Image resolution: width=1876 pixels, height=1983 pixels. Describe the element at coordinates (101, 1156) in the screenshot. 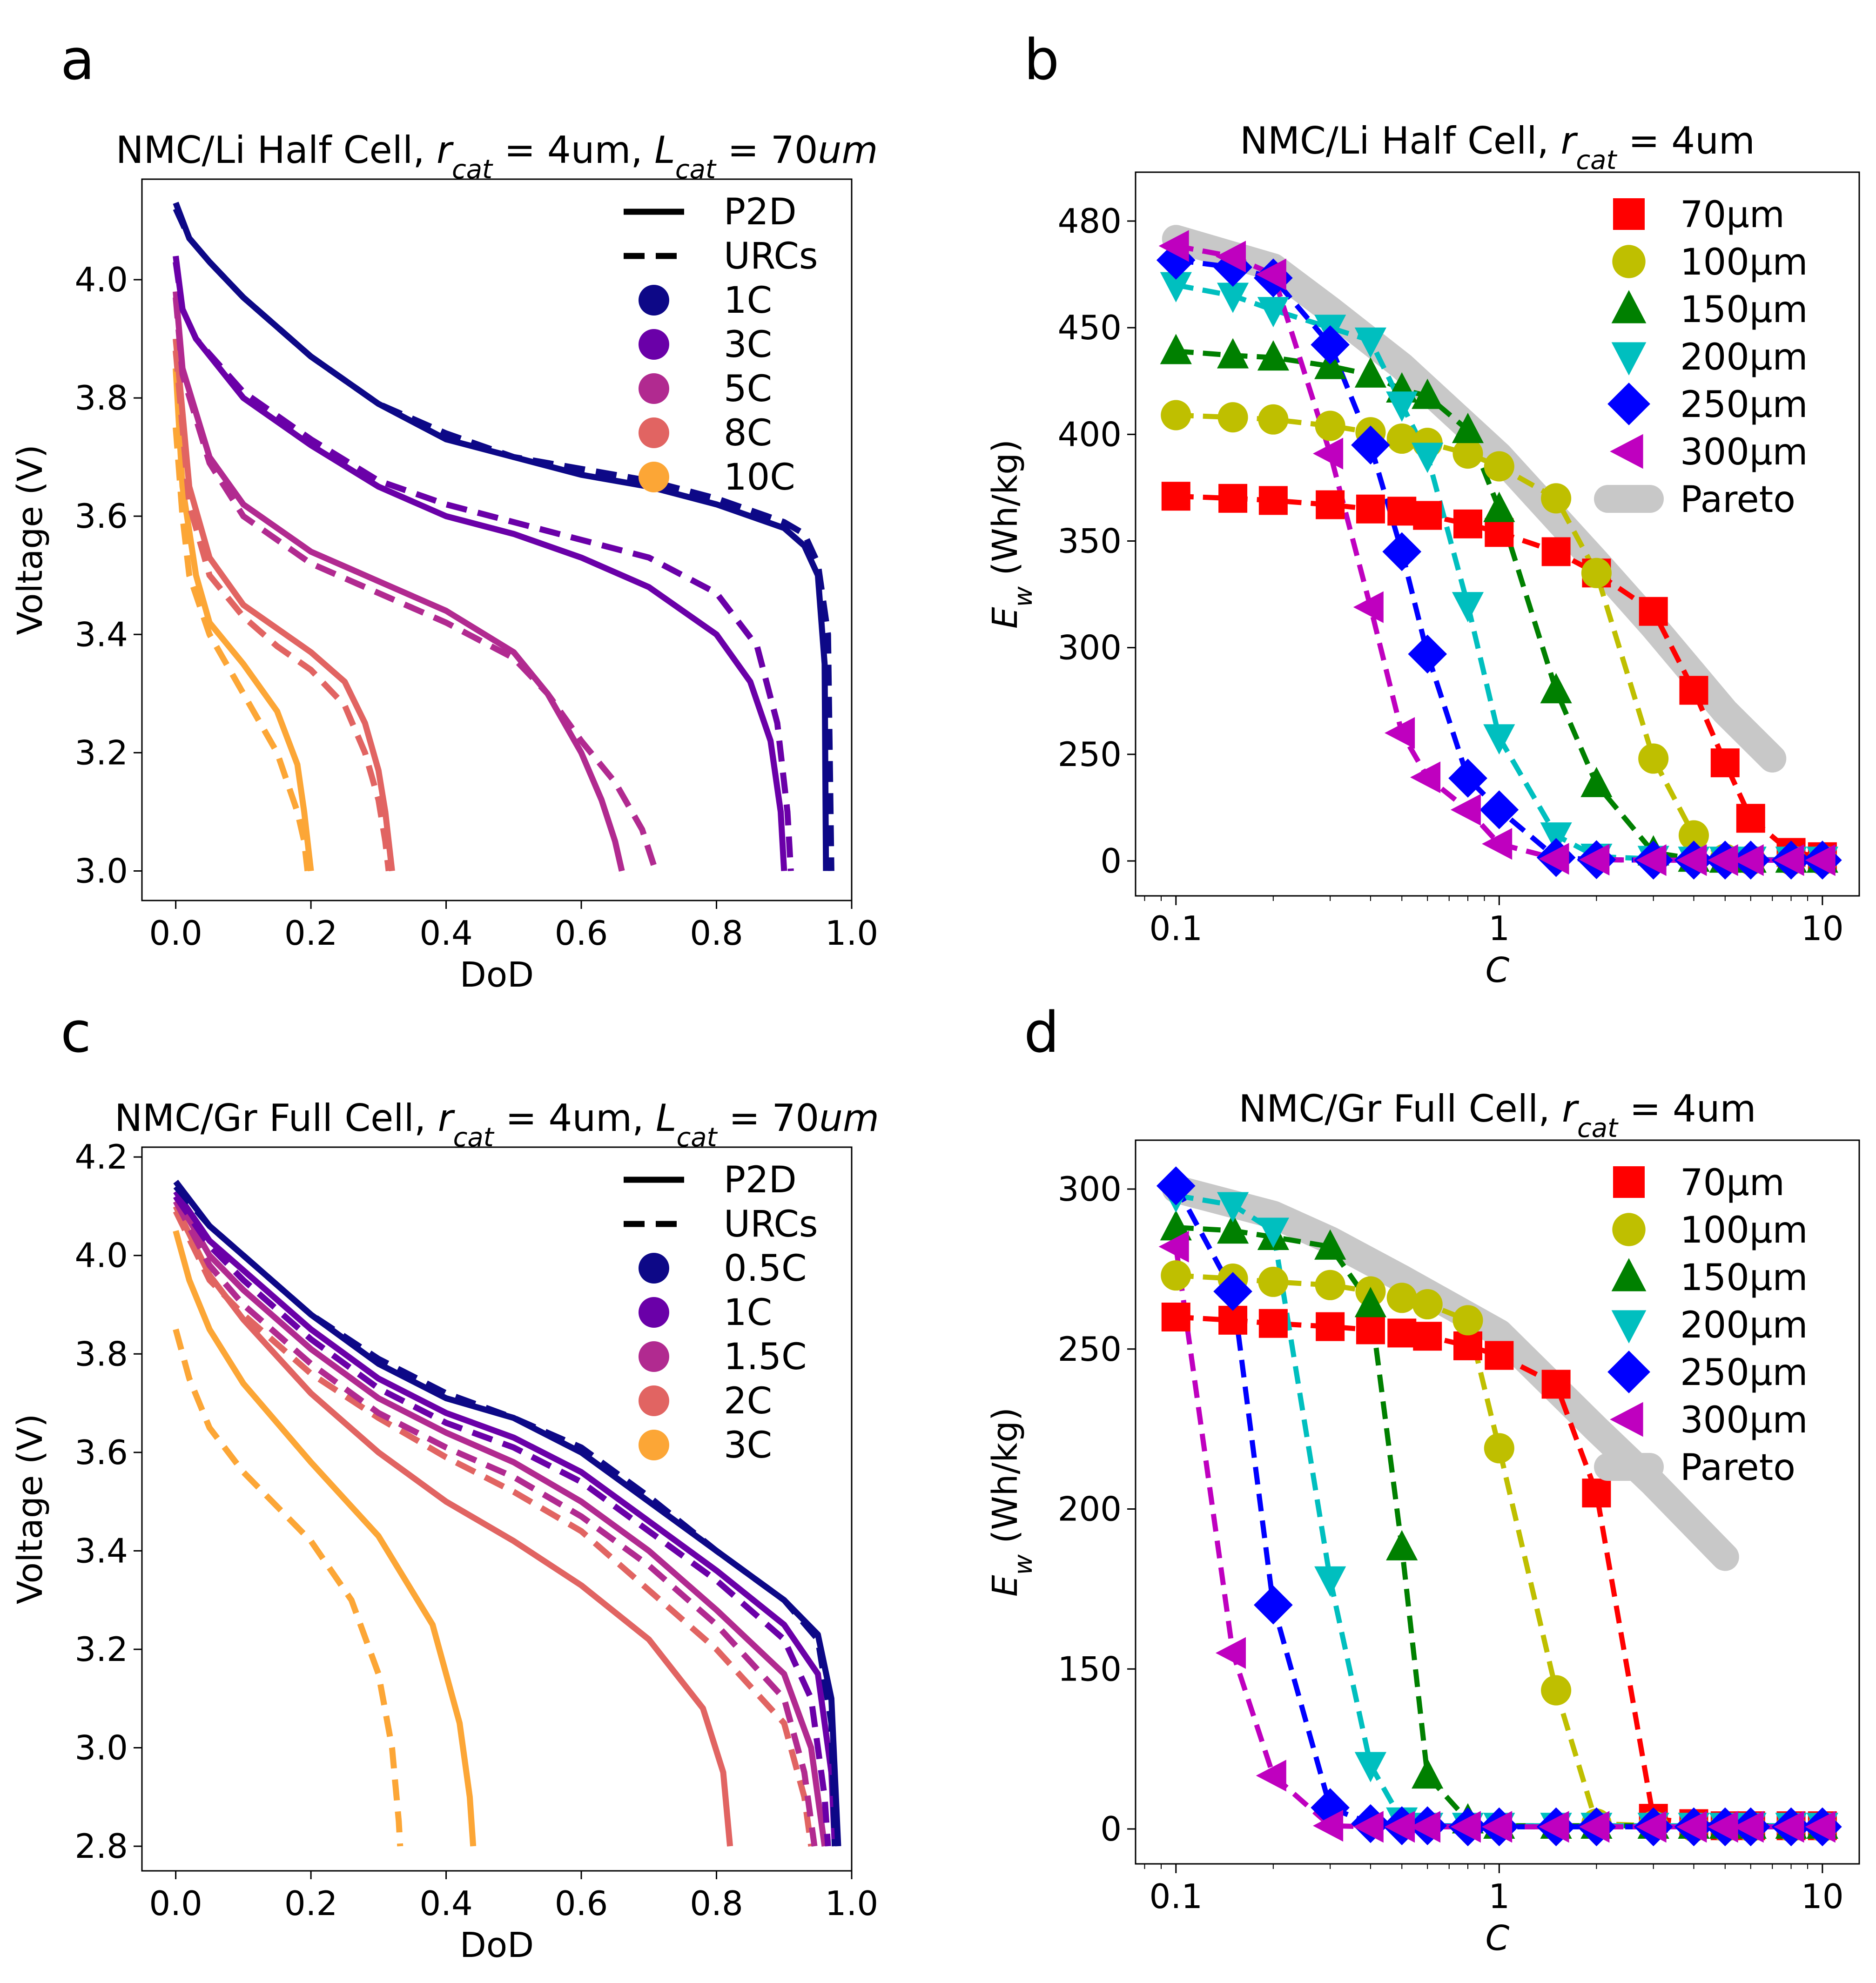

I see `y-tick-label: 4.2` at that location.